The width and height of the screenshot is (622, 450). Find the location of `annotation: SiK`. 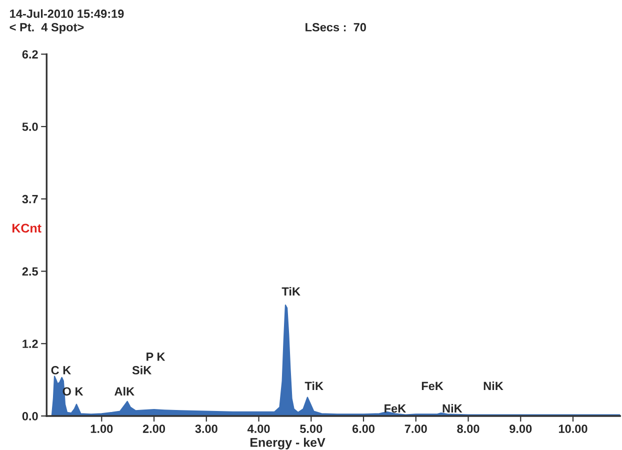

annotation: SiK is located at coordinates (142, 370).